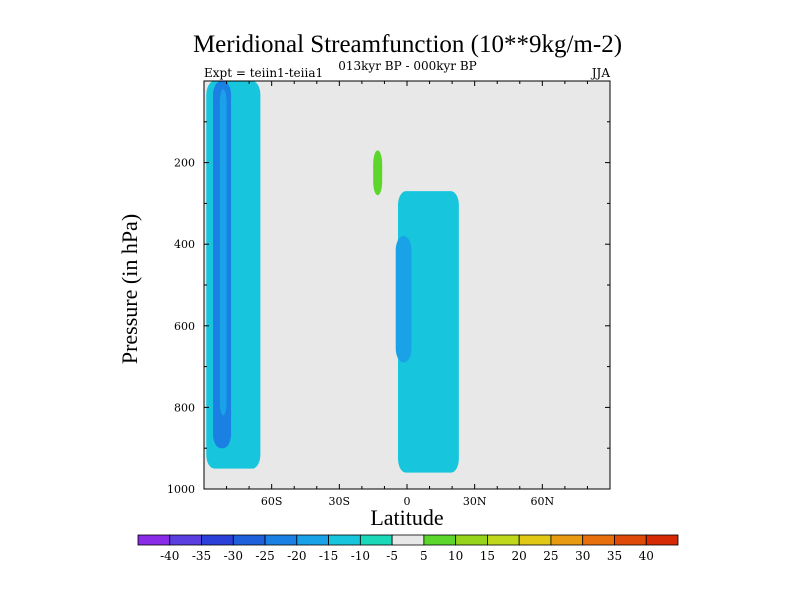 The image size is (800, 600). I want to click on x-axis-label: Latitude, so click(407, 517).